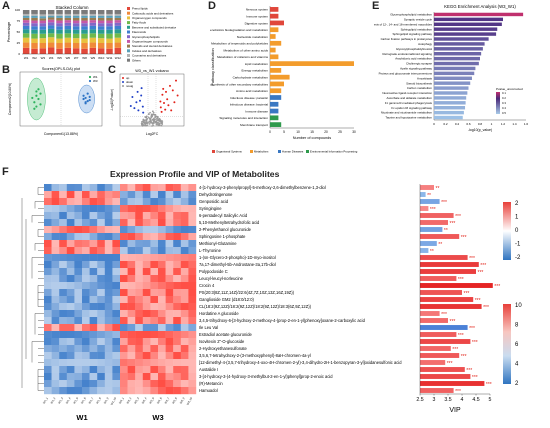  Describe the element at coordinates (208, 390) in the screenshot. I see `panel-f-row-label: Hamuadol` at that location.